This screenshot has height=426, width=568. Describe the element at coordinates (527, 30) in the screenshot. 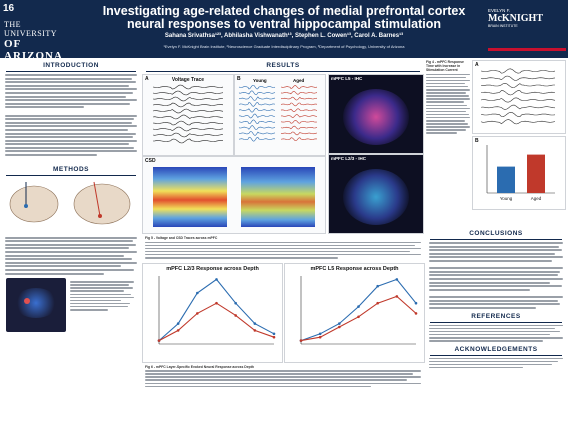

I see `mcknight-logo: EVELYN F. McKNIGHT BRAIN INSTITUTE` at that location.